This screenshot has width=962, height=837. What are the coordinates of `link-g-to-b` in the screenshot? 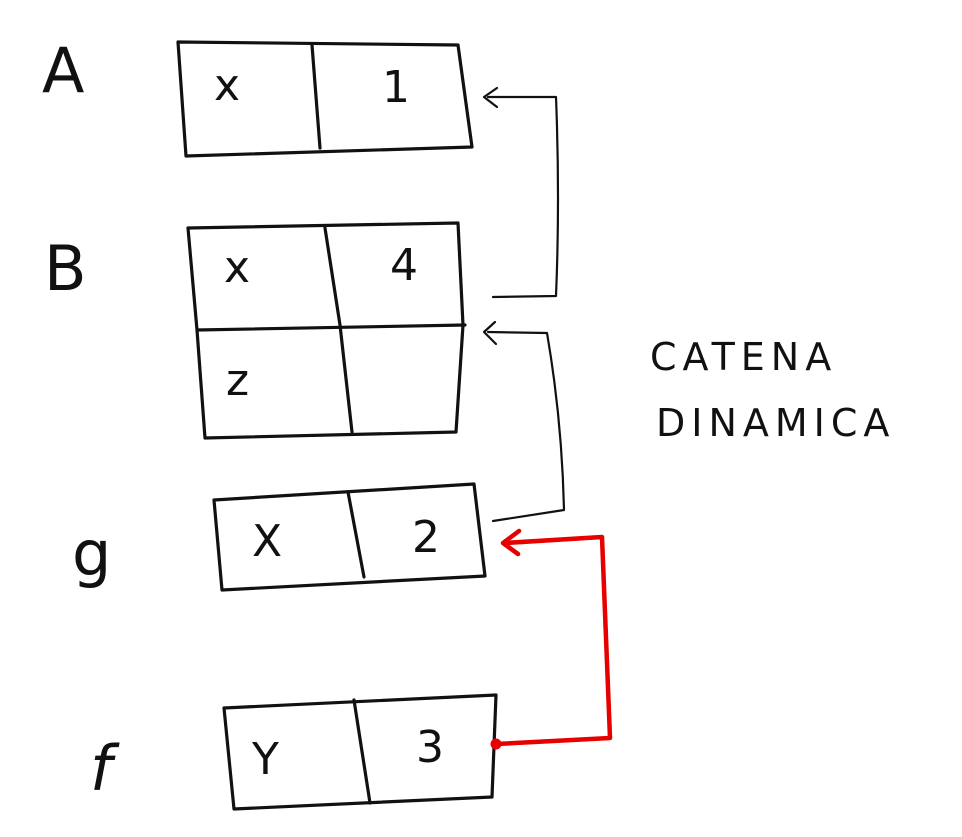 It's located at (524, 421).